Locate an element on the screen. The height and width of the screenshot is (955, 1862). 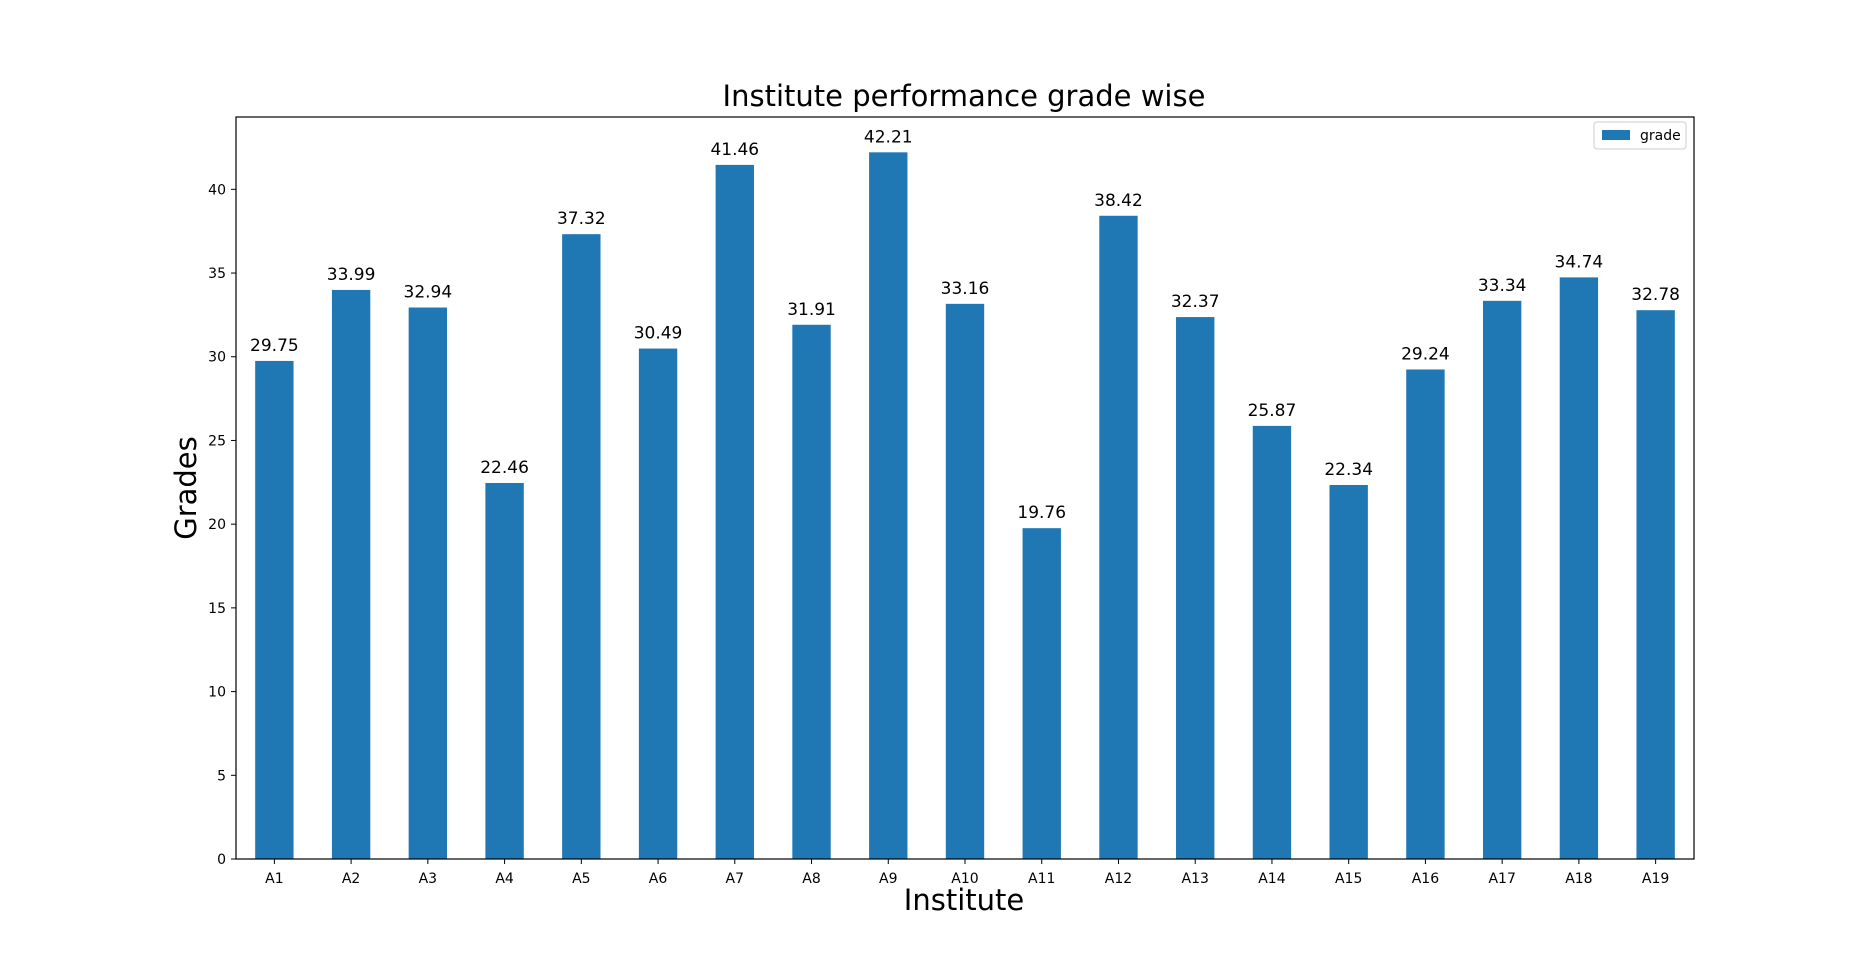
x-tick-label-A19: A19 is located at coordinates (1655, 879).